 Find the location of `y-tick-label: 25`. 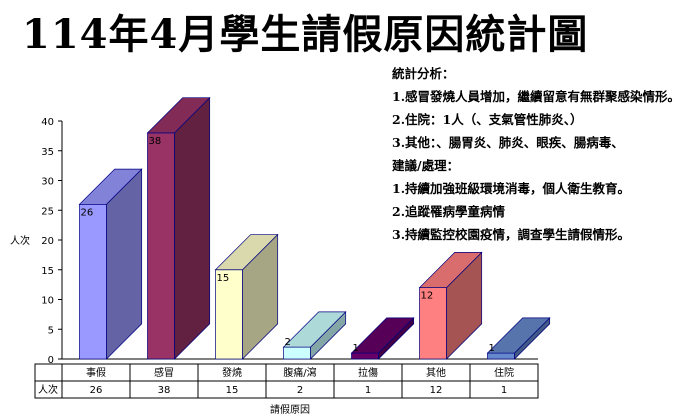

y-tick-label: 25 is located at coordinates (47, 211).